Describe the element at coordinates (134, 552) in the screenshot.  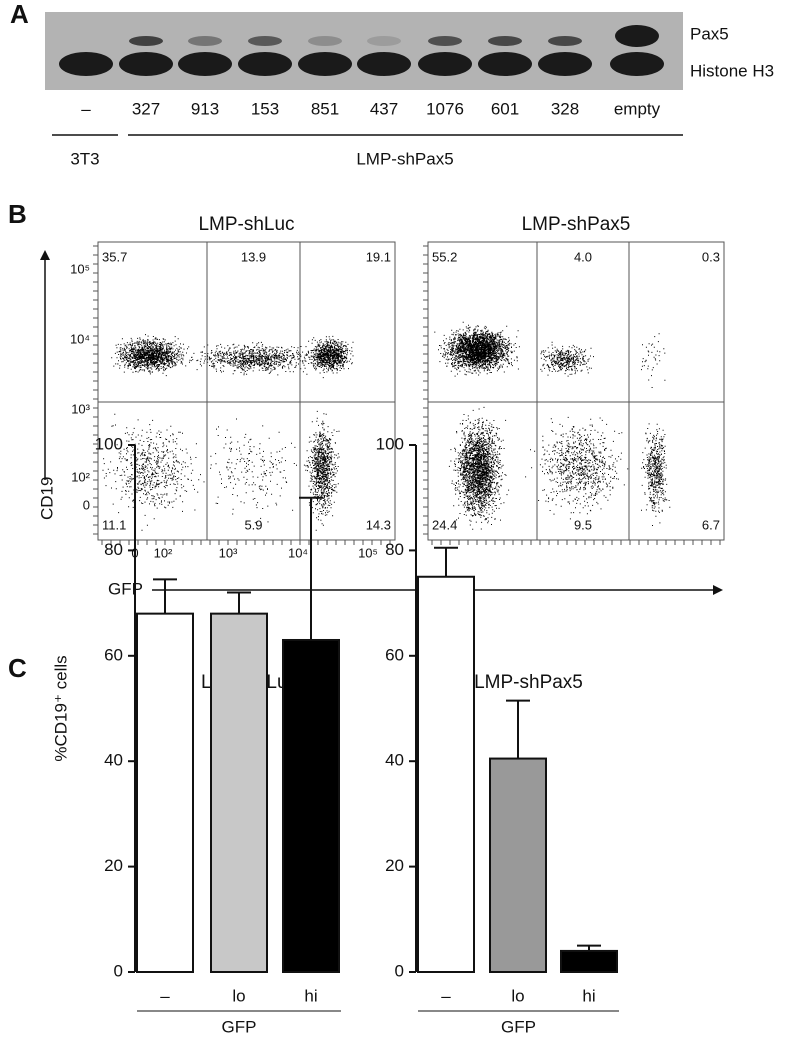
I see `x-tick-label: 0` at that location.